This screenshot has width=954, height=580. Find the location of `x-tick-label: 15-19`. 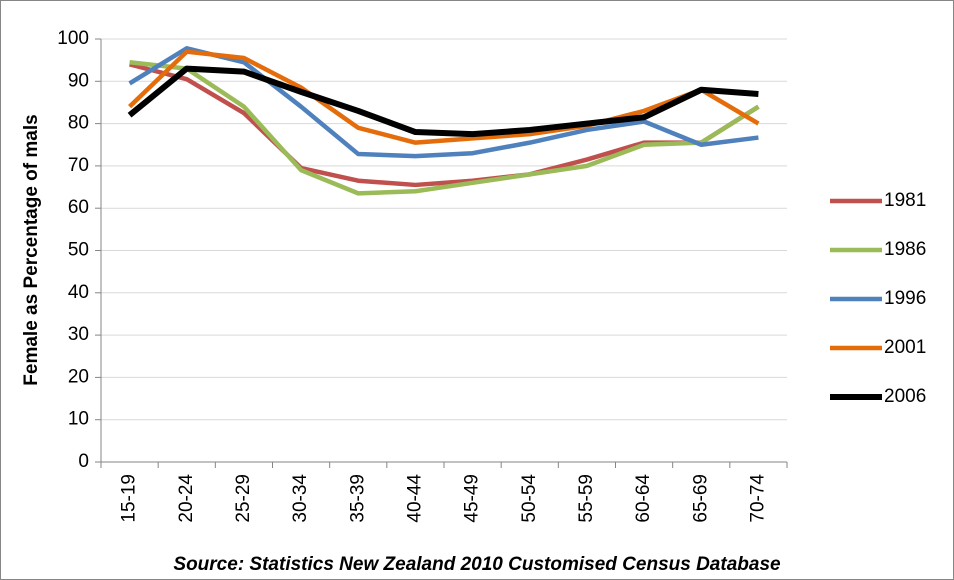

x-tick-label: 15-19 is located at coordinates (129, 498).